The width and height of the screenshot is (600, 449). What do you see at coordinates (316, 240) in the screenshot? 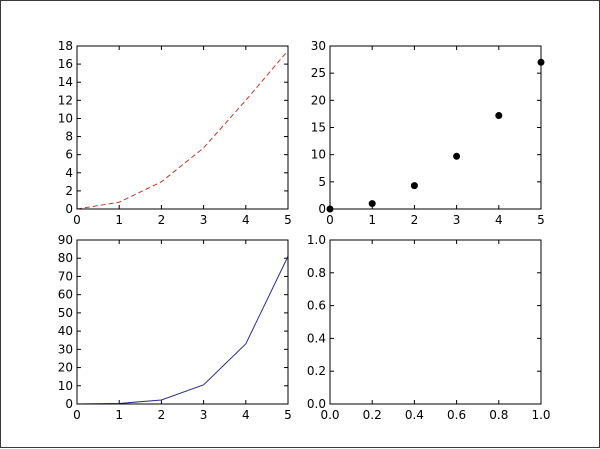
I see `y-tick-label: 1.0` at bounding box center [316, 240].